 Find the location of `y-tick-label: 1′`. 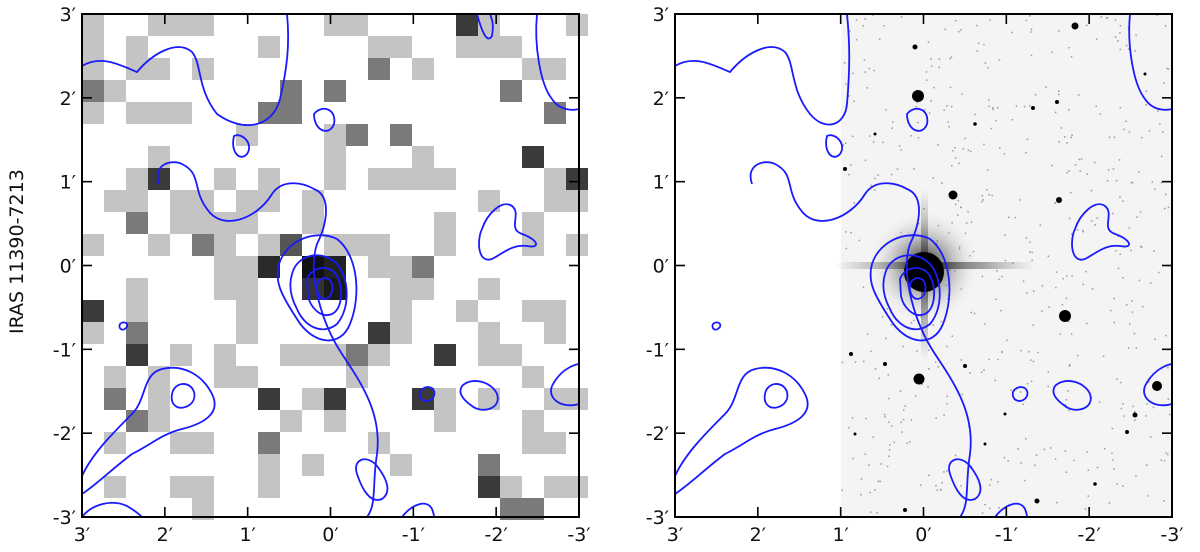

y-tick-label: 1′ is located at coordinates (68, 183).